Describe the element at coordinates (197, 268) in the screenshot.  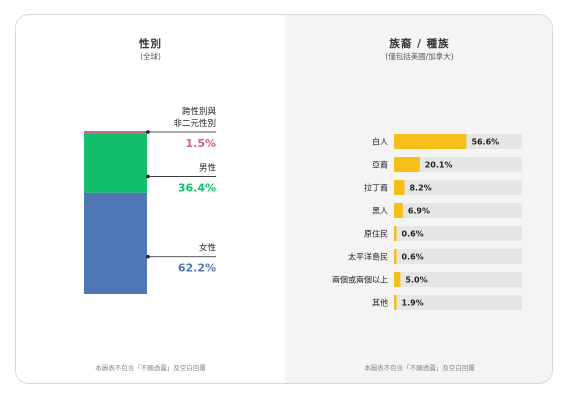
I see `gender-value-label-0: 62.2%` at that location.